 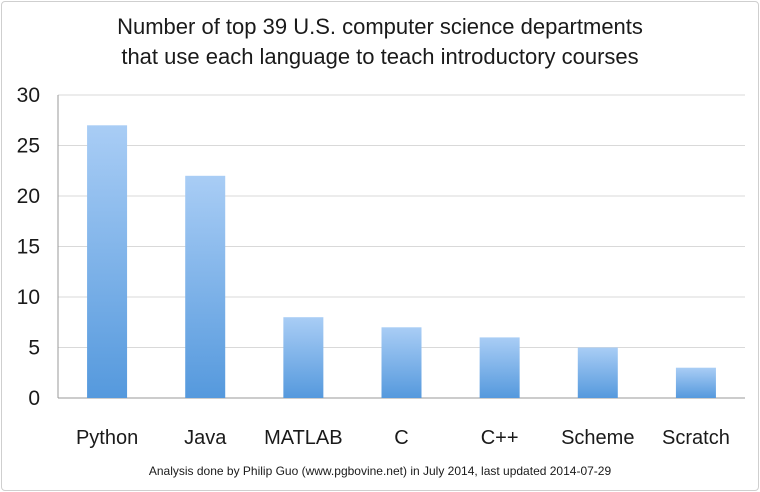 I want to click on y-tick-labels: 0 5 10 15 20 25 30, so click(x=28, y=247).